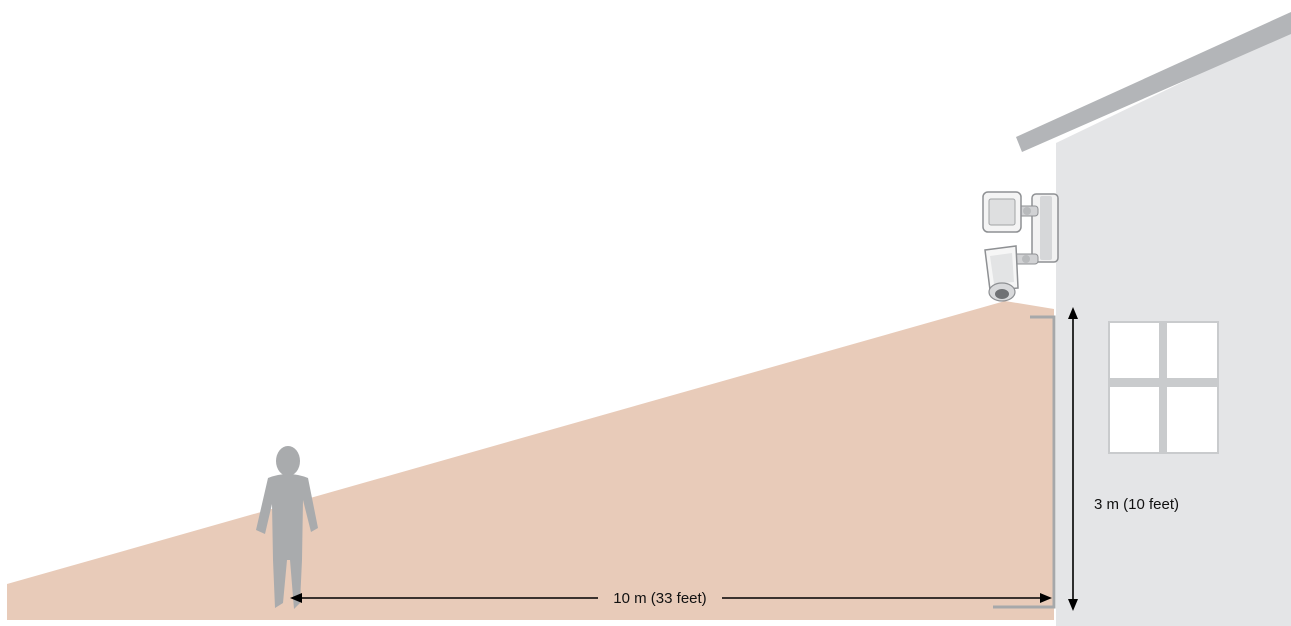 Image resolution: width=1291 pixels, height=626 pixels. I want to click on horizontal-distance-label: 10 m (33 feet), so click(659, 598).